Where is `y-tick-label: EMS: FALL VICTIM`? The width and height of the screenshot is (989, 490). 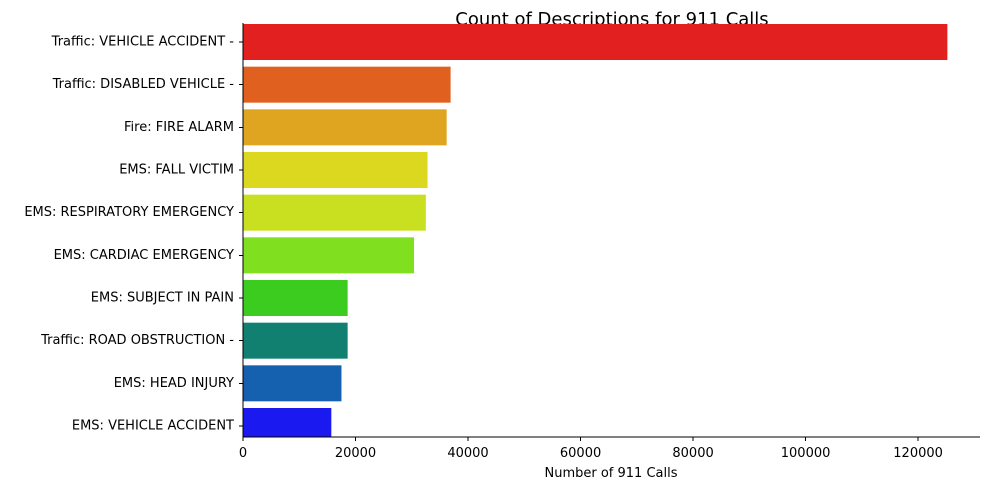
y-tick-label: EMS: FALL VICTIM is located at coordinates (176, 170).